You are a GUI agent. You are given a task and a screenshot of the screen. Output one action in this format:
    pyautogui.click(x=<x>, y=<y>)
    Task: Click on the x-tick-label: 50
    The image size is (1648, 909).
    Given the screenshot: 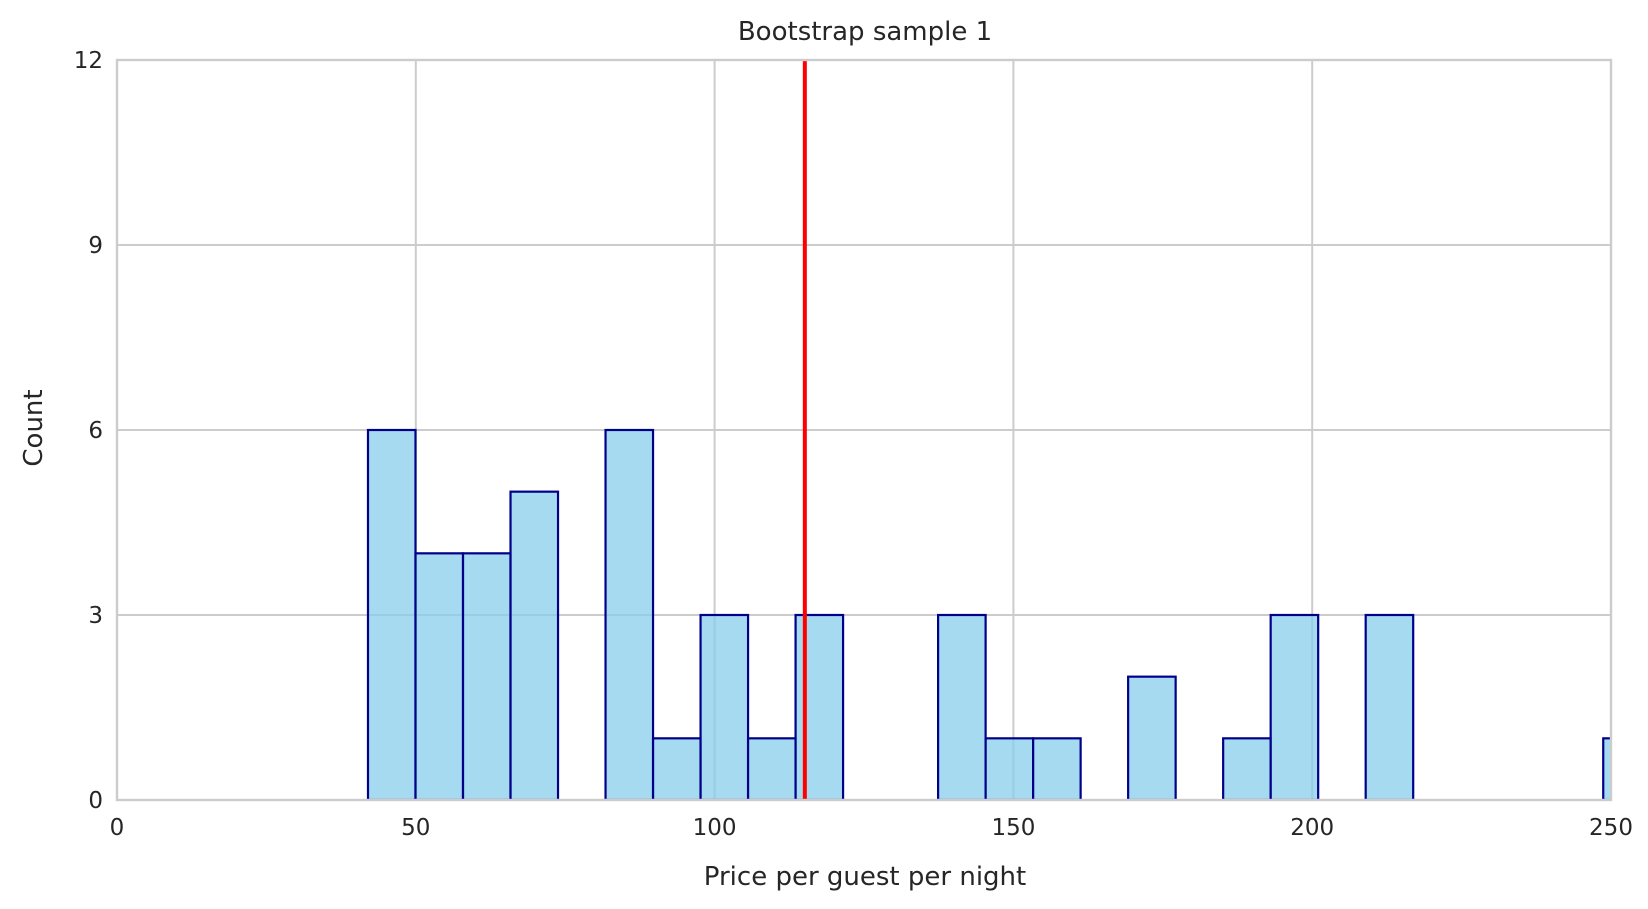 What is the action you would take?
    pyautogui.click(x=415, y=828)
    